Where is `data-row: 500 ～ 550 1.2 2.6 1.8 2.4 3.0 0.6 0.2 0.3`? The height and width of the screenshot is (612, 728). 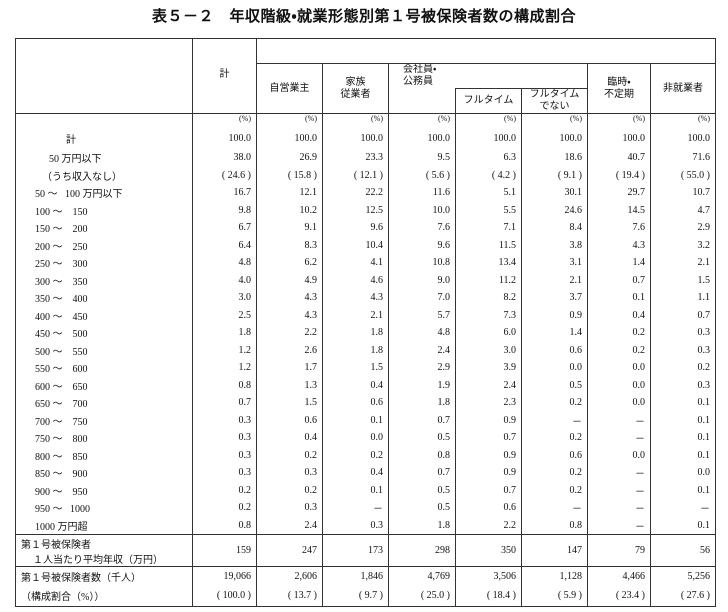 data-row: 500 ～ 550 1.2 2.6 1.8 2.4 3.0 0.6 0.2 0.3 is located at coordinates (366, 350).